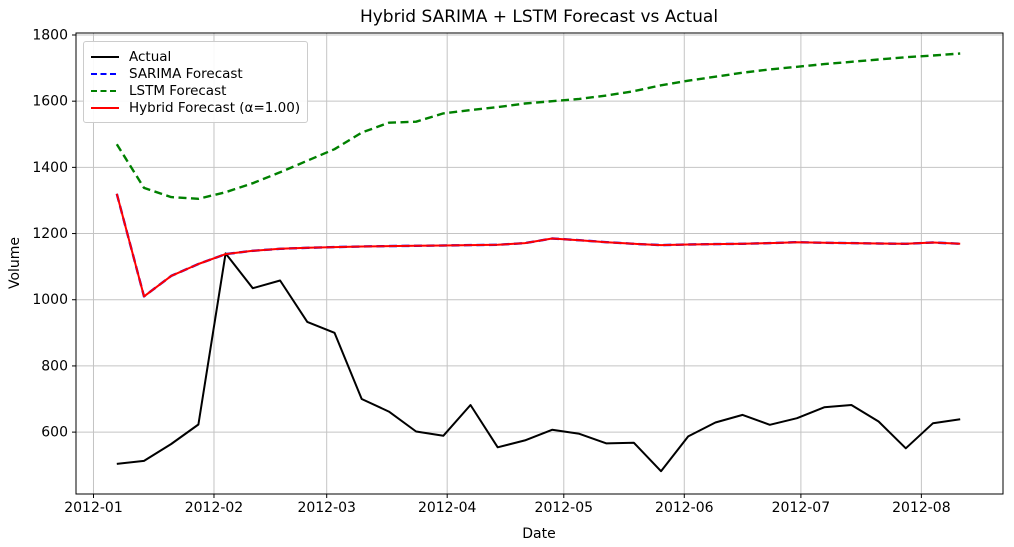 The height and width of the screenshot is (547, 1014). What do you see at coordinates (178, 91) in the screenshot?
I see `legend-label: LSTM Forecast` at bounding box center [178, 91].